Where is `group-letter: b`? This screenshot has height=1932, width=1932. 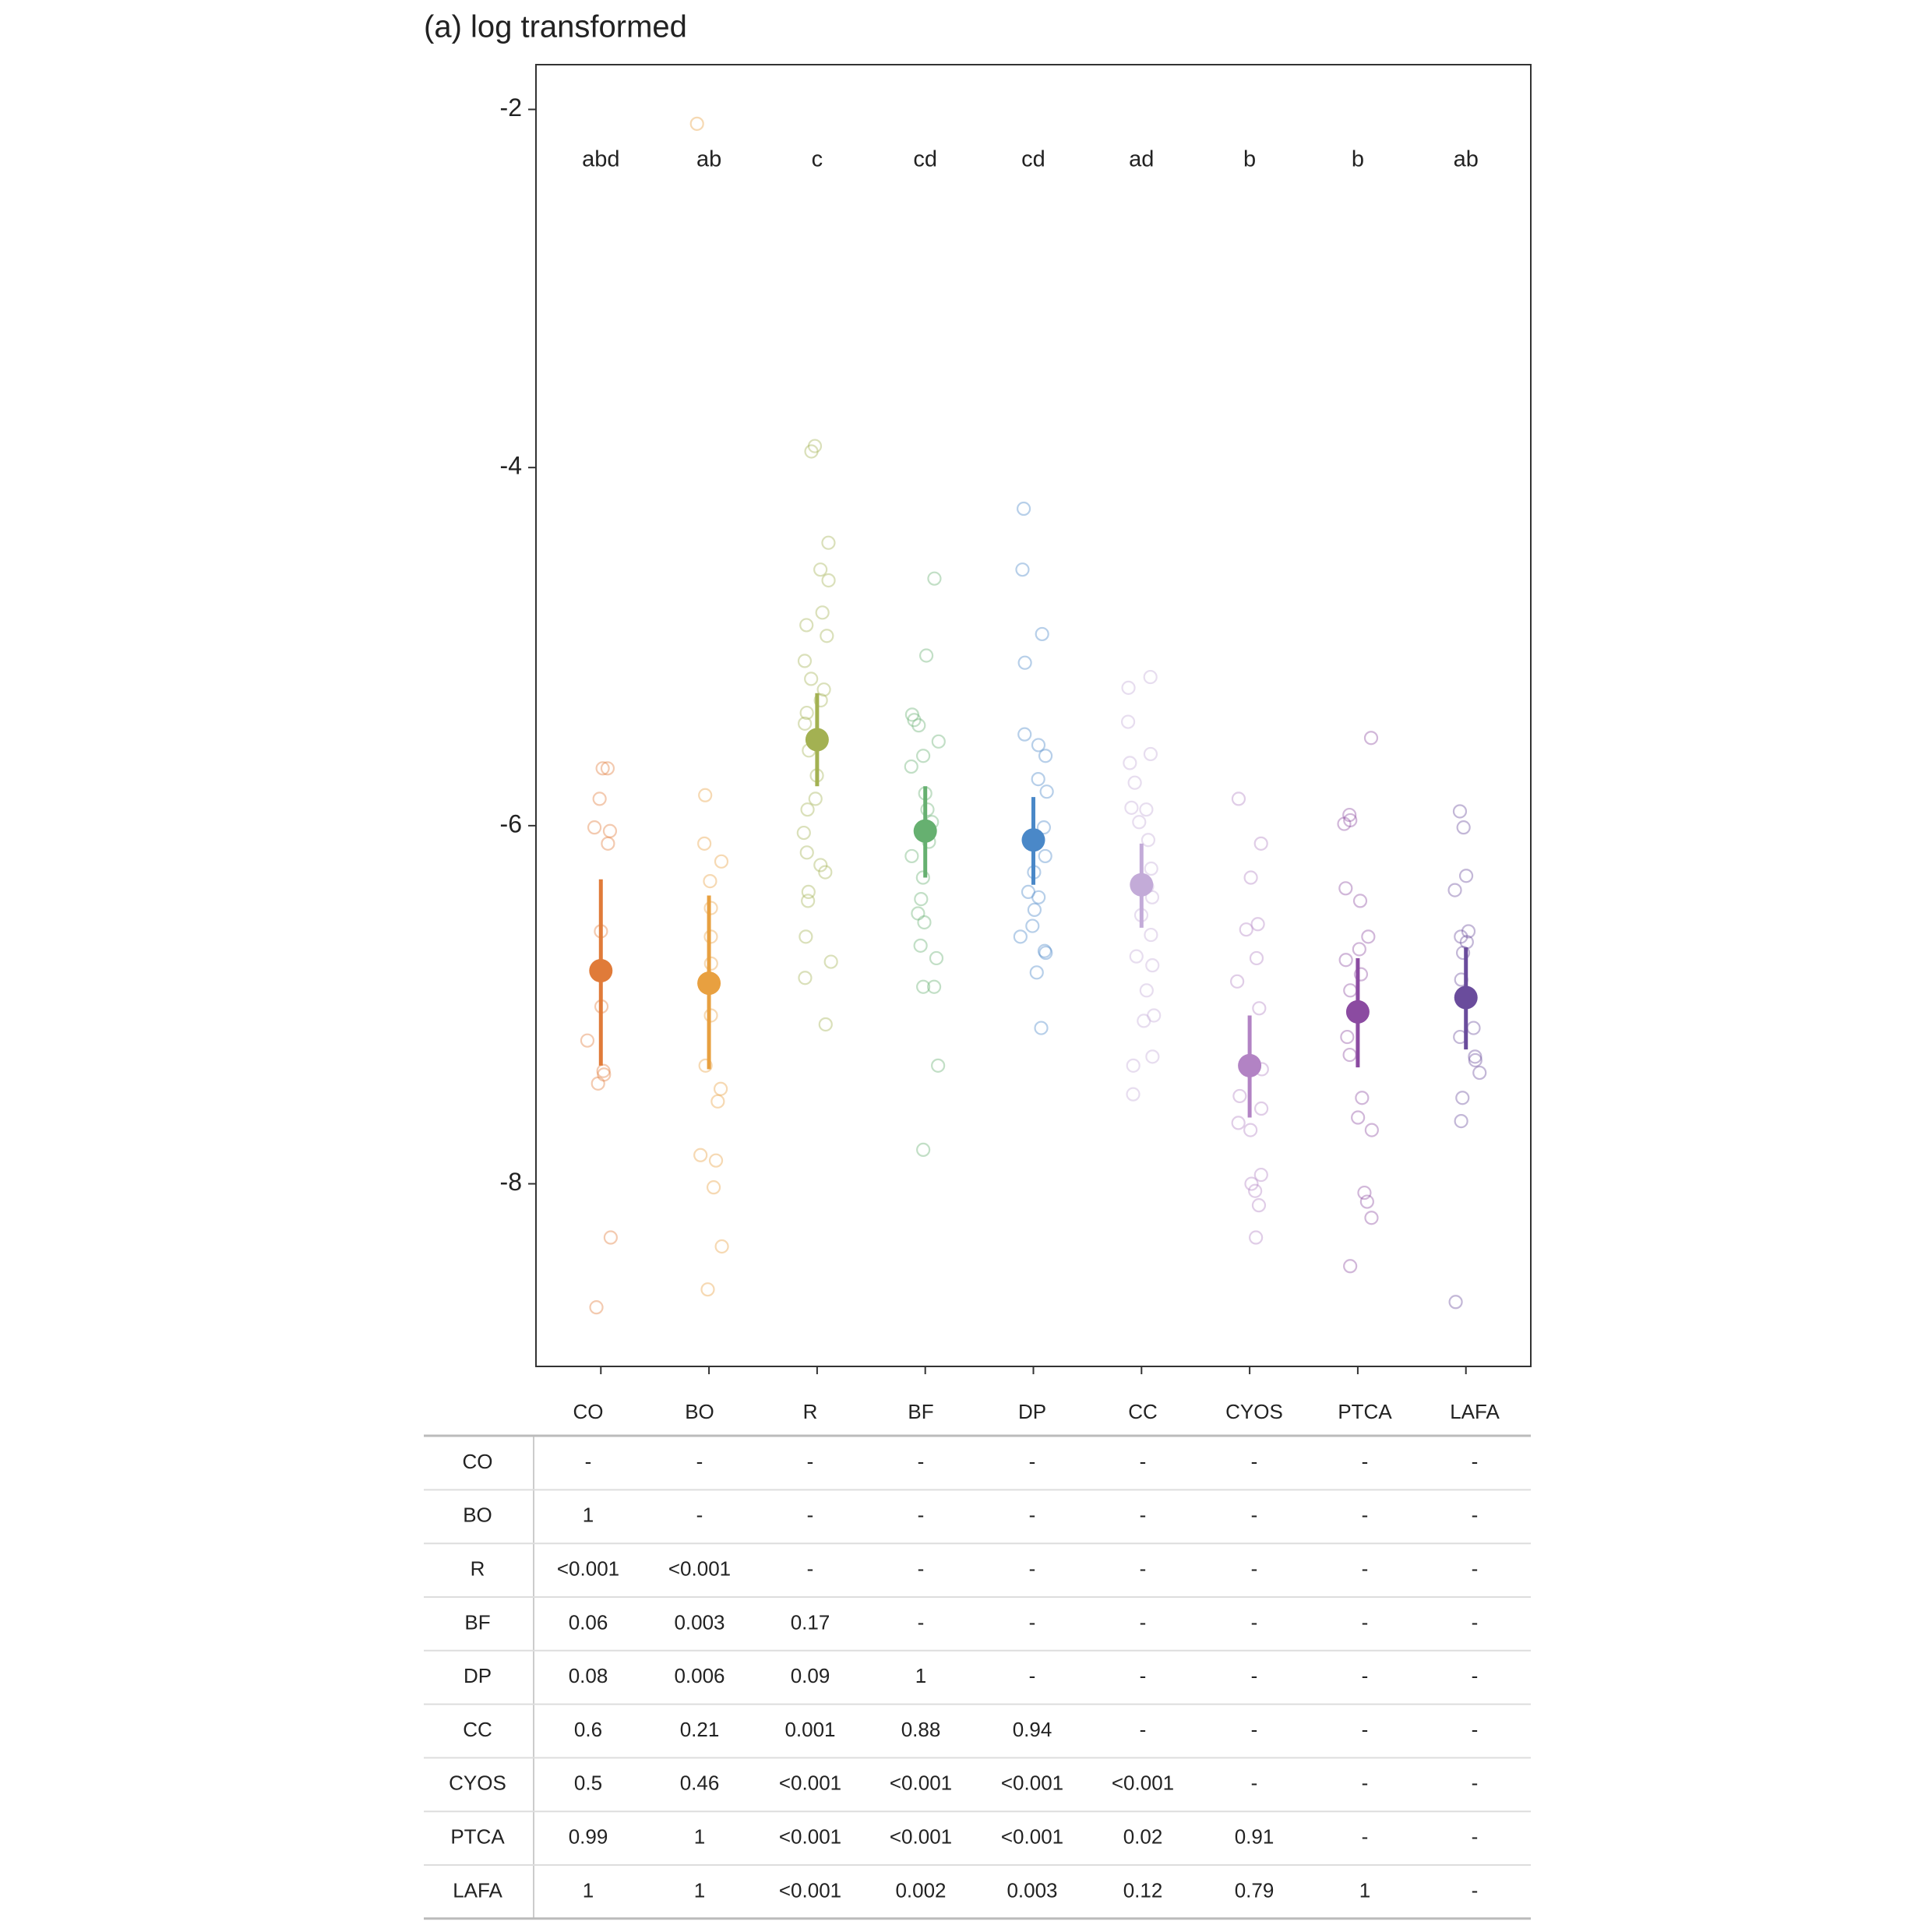
group-letter: b is located at coordinates (1250, 159).